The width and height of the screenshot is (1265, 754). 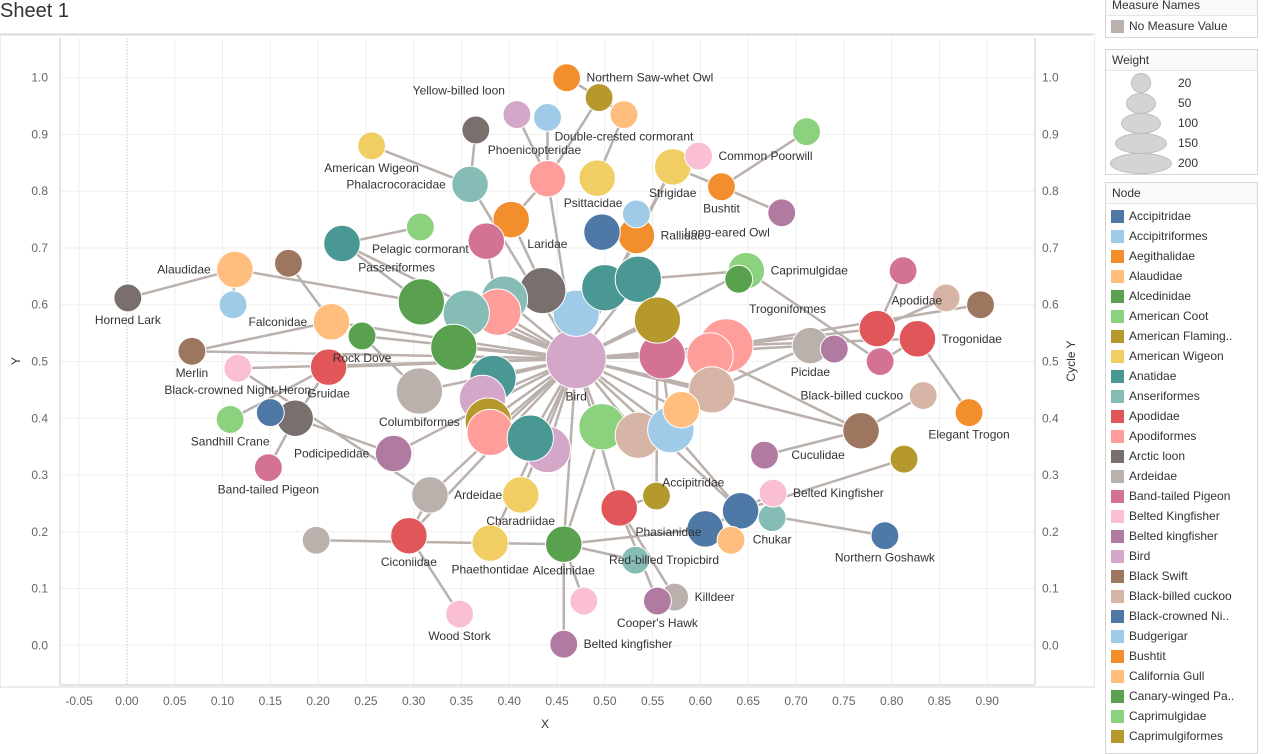 I want to click on node-label-red-billed-tropicbird: Red-billed Tropicbird, so click(x=664, y=560).